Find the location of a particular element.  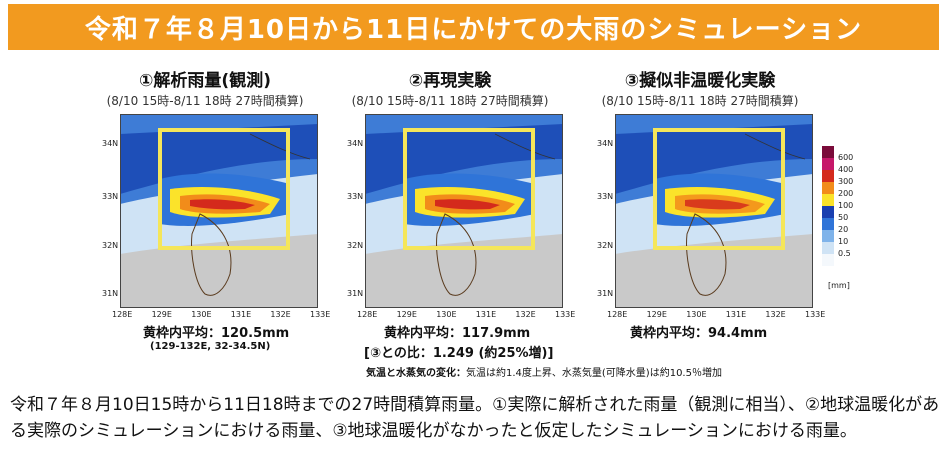

colorbar-unit: [mm] is located at coordinates (839, 285).